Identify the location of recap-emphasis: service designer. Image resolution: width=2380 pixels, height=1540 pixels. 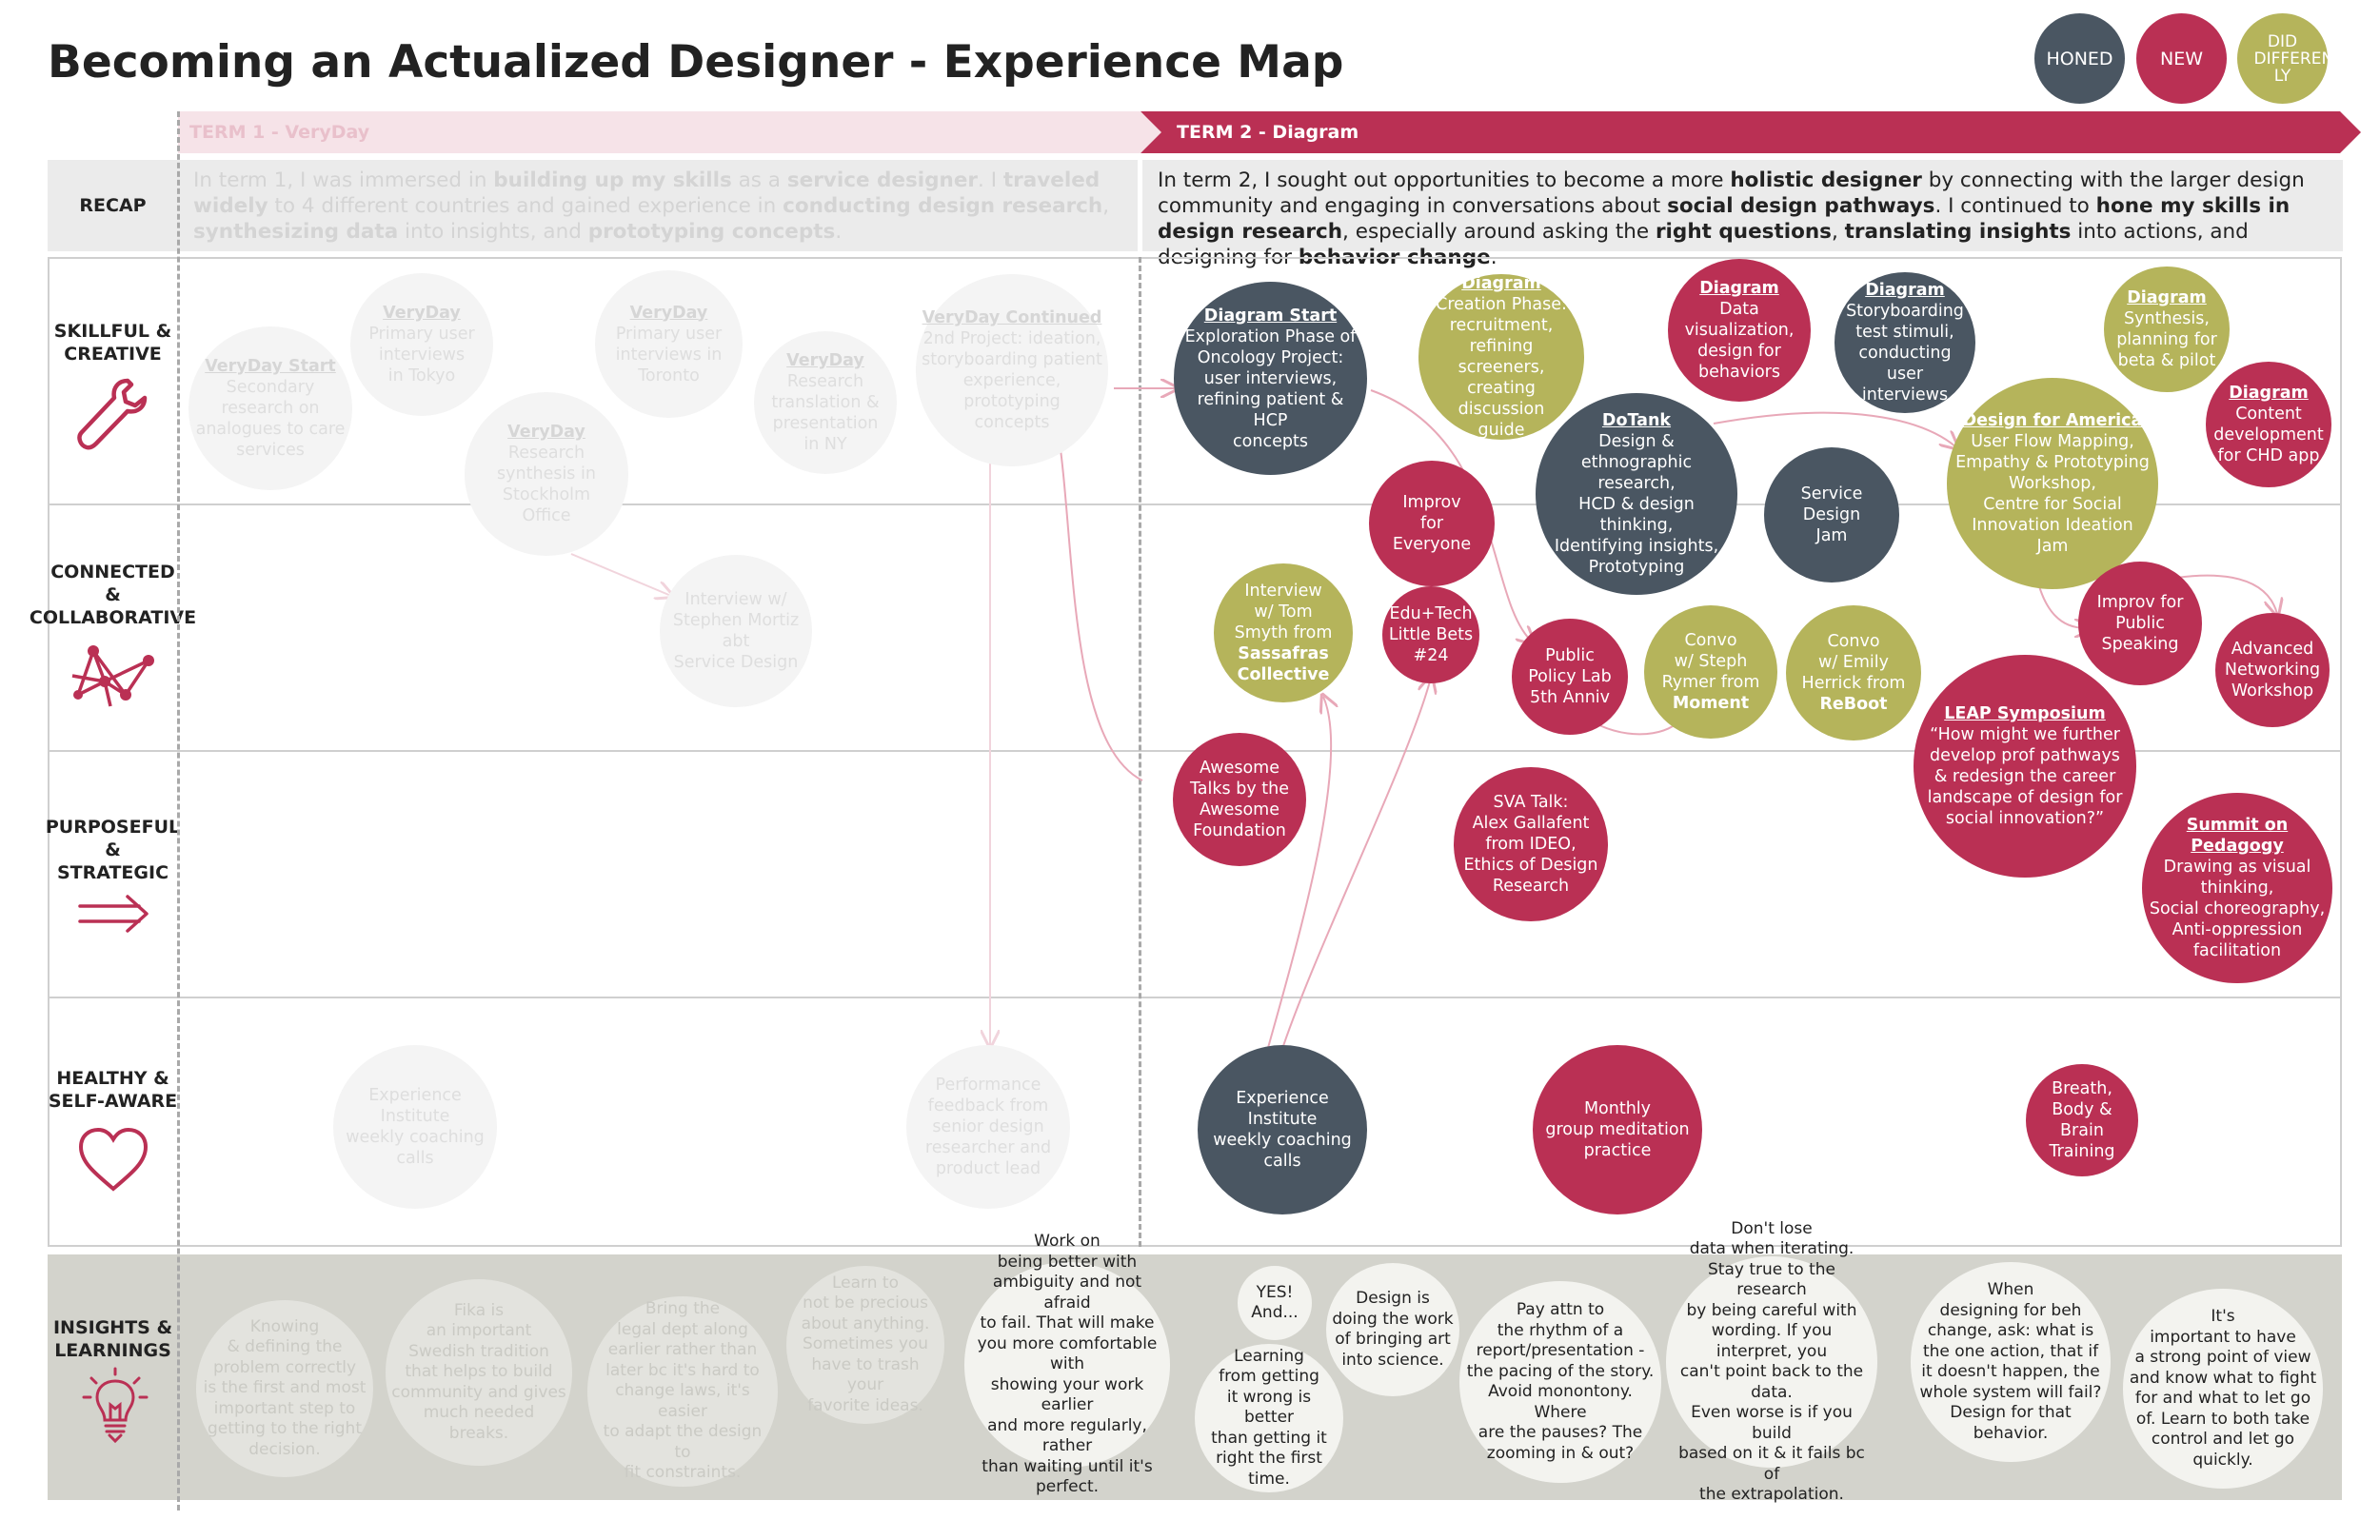
(882, 180).